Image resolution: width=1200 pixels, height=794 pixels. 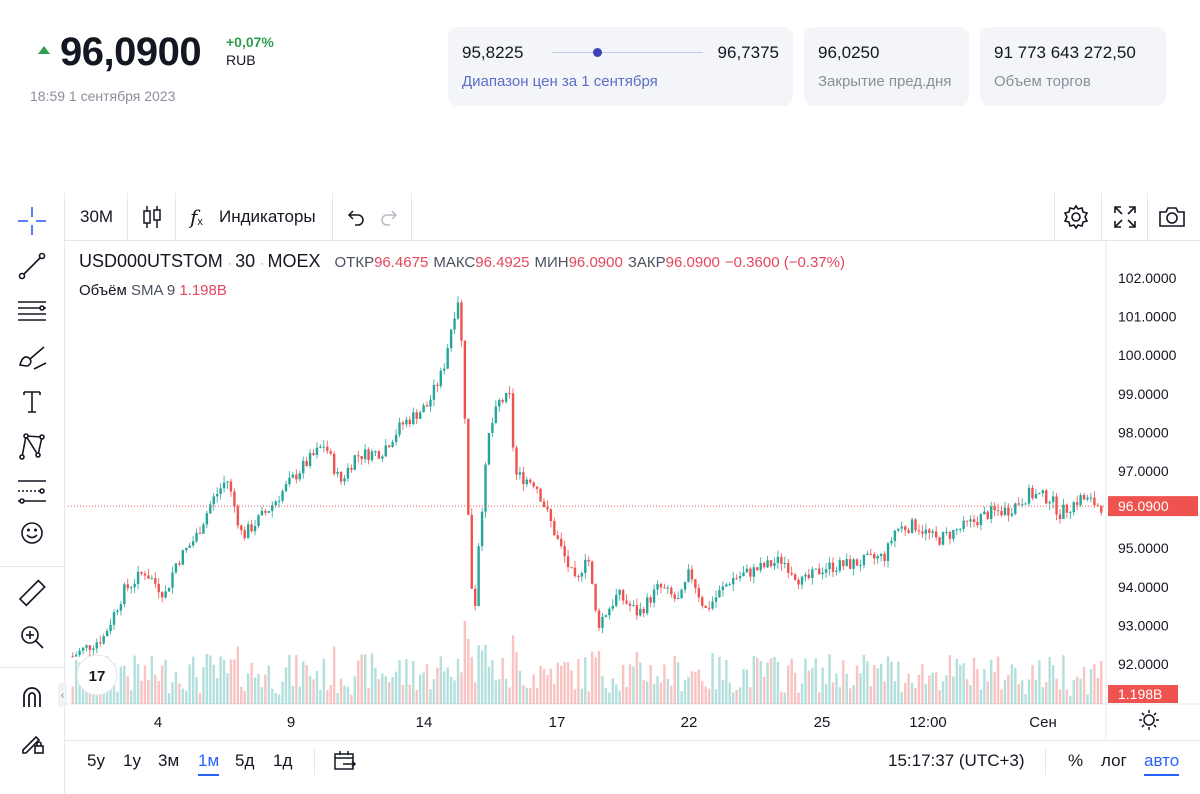 I want to click on trend-line-icon, so click(x=32, y=266).